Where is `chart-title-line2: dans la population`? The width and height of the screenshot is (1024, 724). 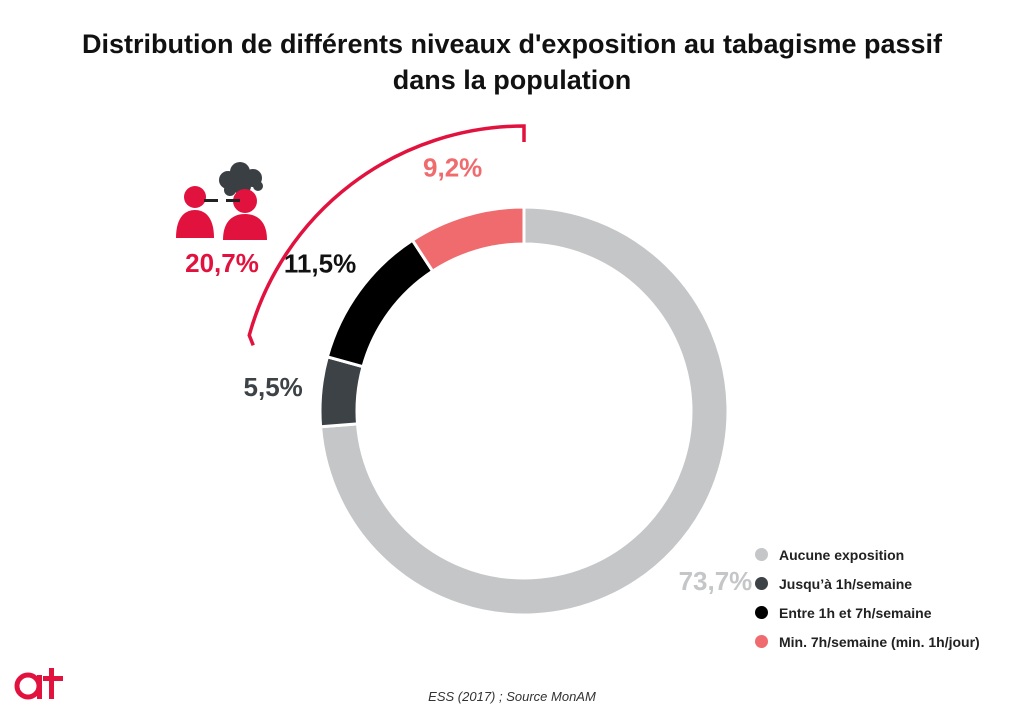 chart-title-line2: dans la population is located at coordinates (512, 80).